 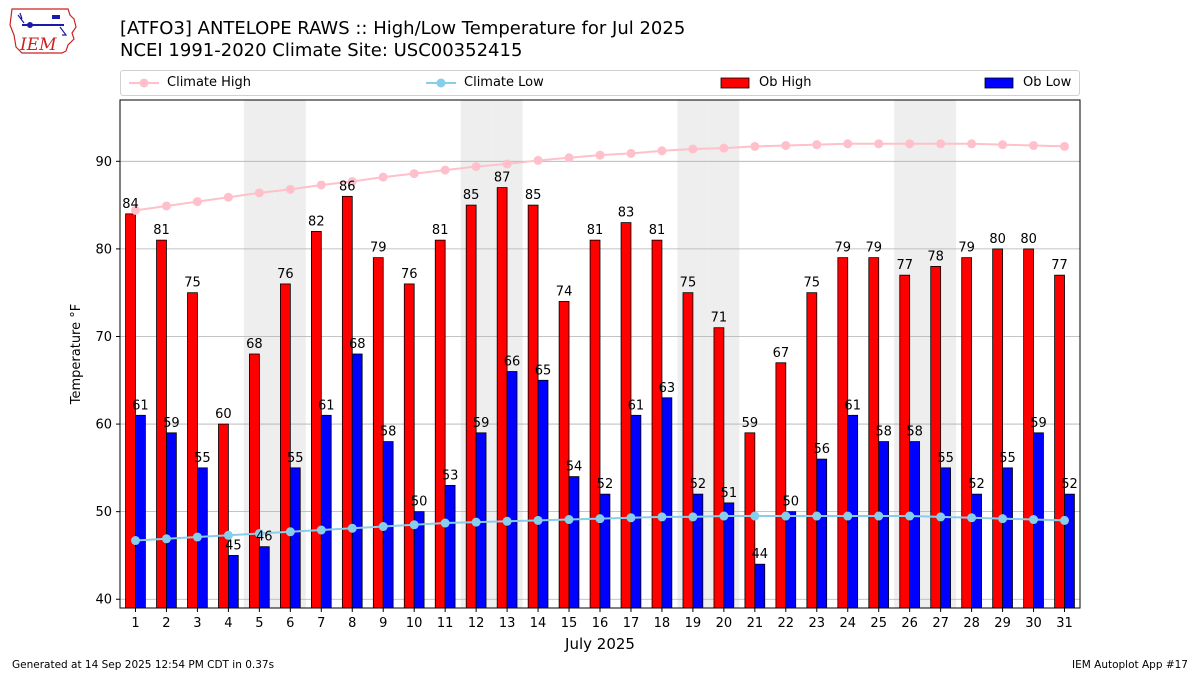 What do you see at coordinates (209, 82) in the screenshot?
I see `legend-label: Climate High` at bounding box center [209, 82].